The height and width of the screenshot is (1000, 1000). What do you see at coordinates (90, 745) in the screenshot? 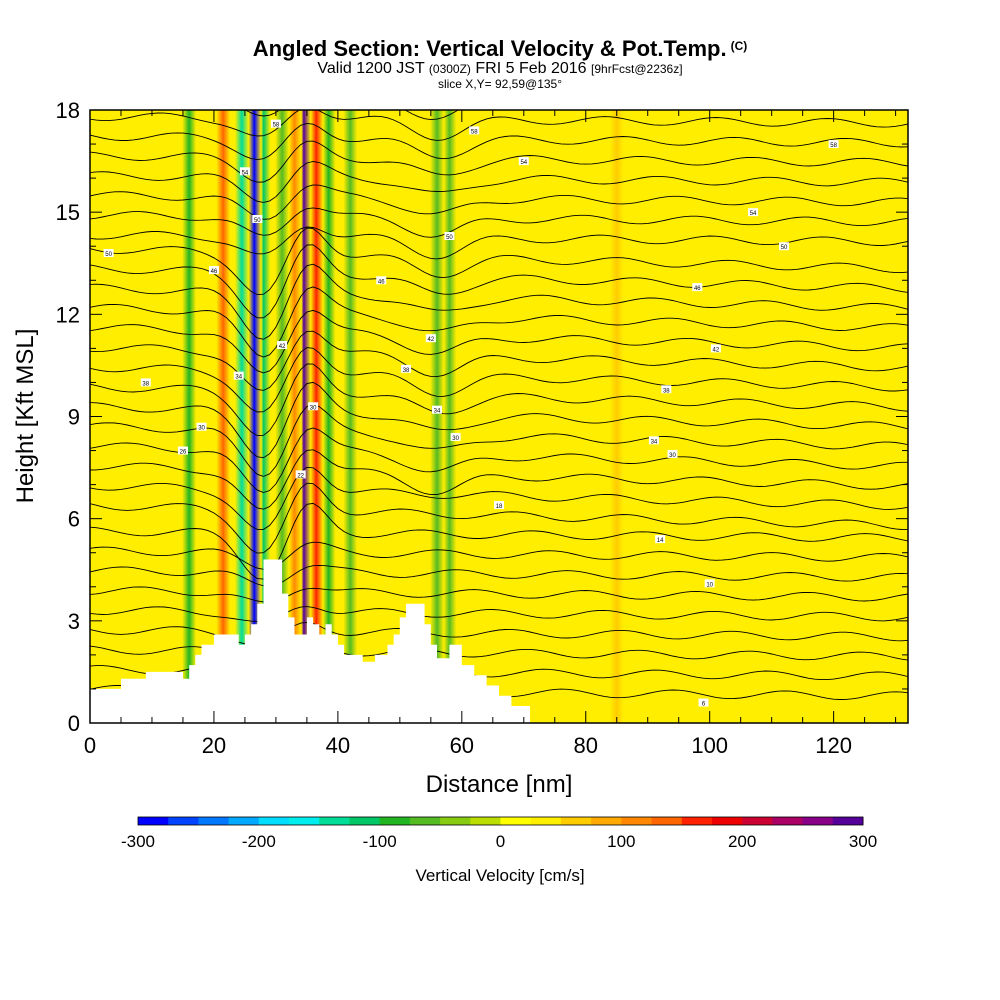
I see `x-tick-label: 0` at bounding box center [90, 745].